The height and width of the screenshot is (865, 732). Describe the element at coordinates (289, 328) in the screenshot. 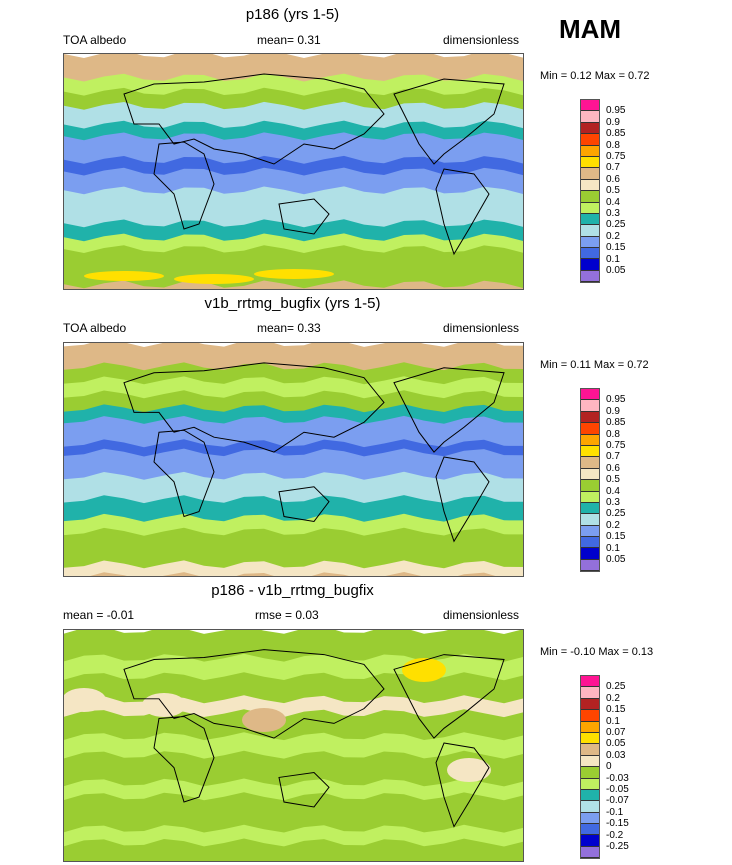

I see `panel-center-label: mean= 0.33` at that location.